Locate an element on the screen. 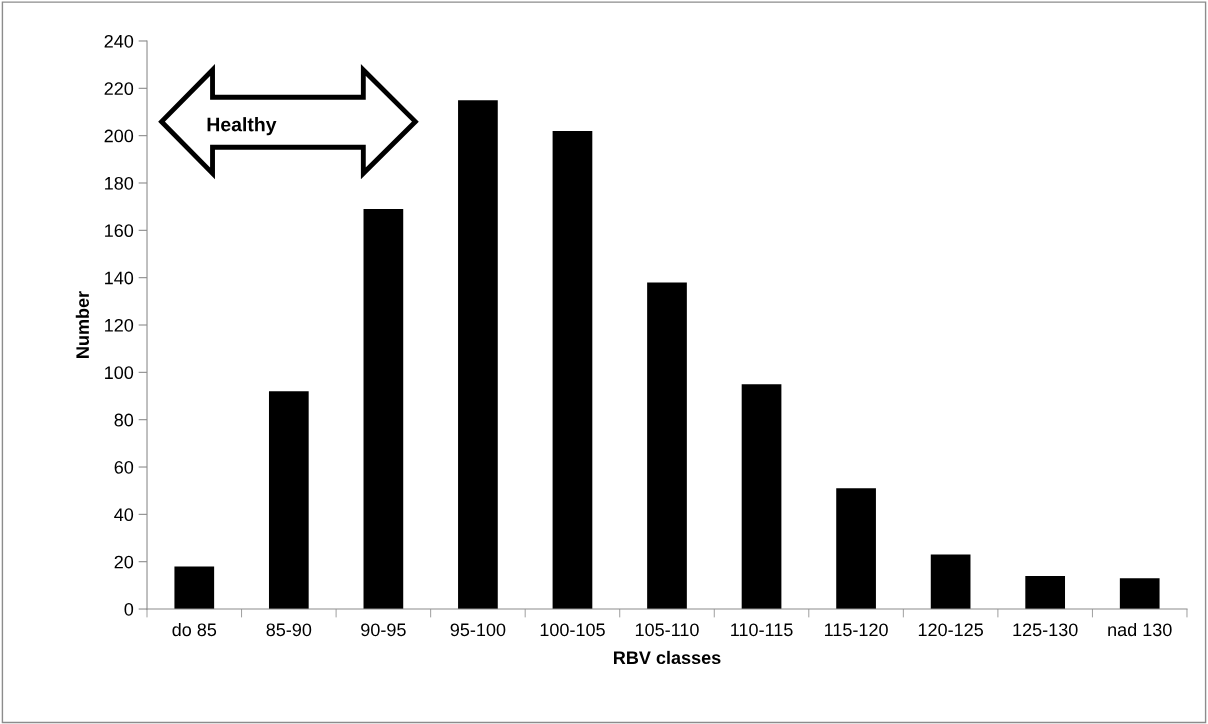  x-tick-label: 115-120 is located at coordinates (856, 630).